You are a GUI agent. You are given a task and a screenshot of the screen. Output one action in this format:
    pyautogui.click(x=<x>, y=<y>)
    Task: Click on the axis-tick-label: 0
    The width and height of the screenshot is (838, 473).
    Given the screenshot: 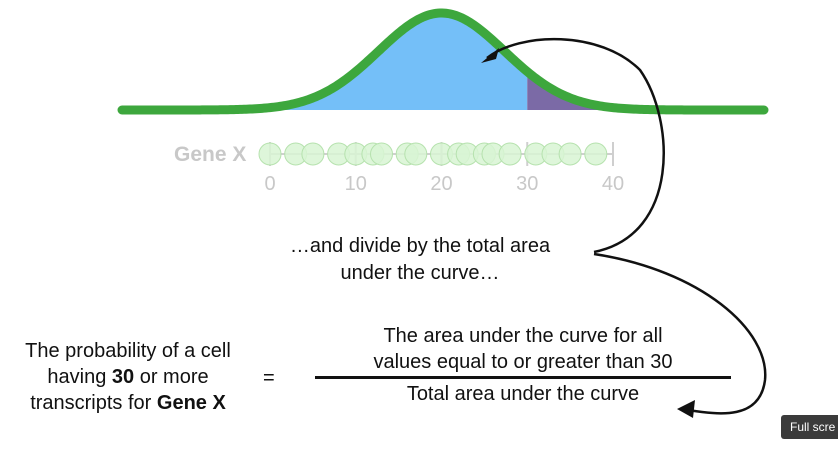 What is the action you would take?
    pyautogui.click(x=269, y=184)
    